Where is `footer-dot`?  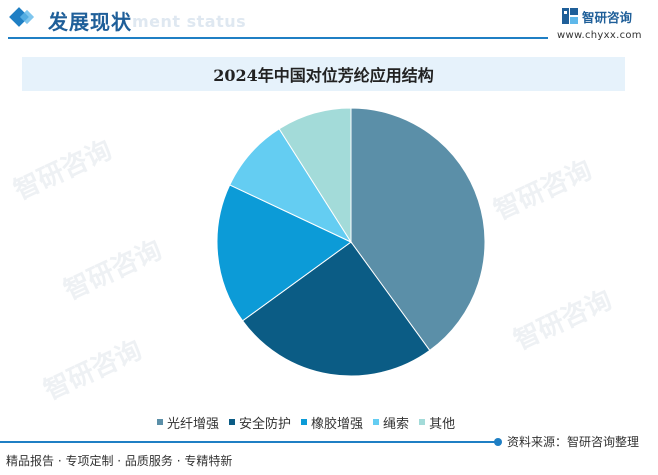 footer-dot is located at coordinates (498, 442).